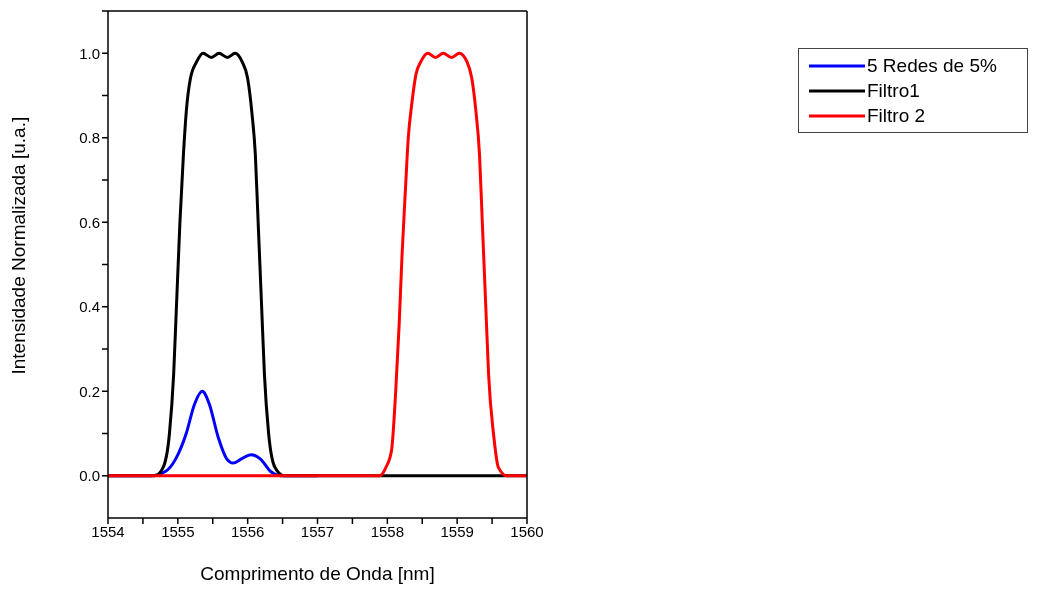  I want to click on y-tick-label: 0.6, so click(89, 222).